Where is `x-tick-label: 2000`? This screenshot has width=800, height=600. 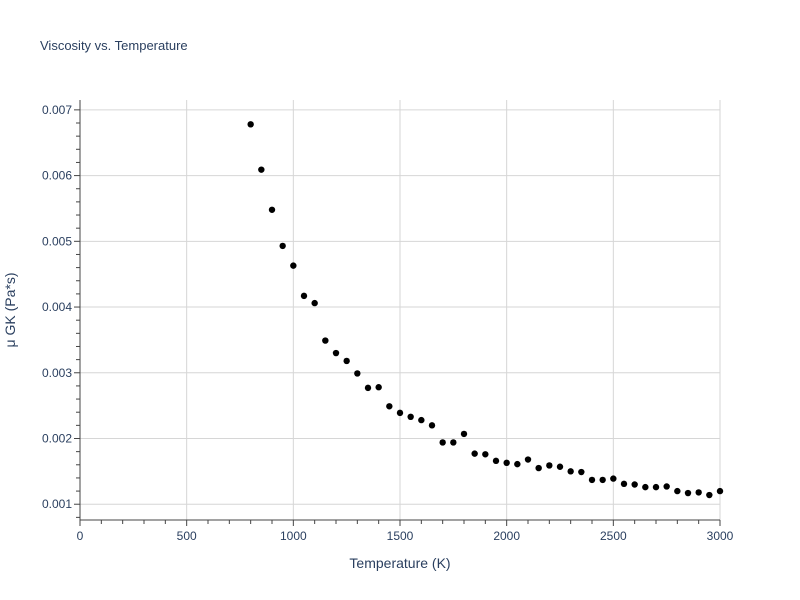
x-tick-label: 2000 is located at coordinates (506, 536).